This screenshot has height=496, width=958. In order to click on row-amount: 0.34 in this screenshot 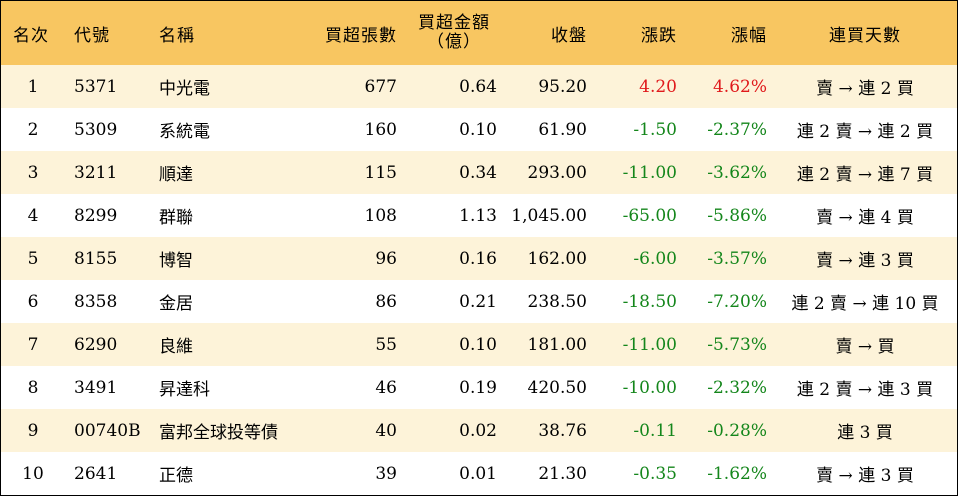, I will do `click(478, 172)`.